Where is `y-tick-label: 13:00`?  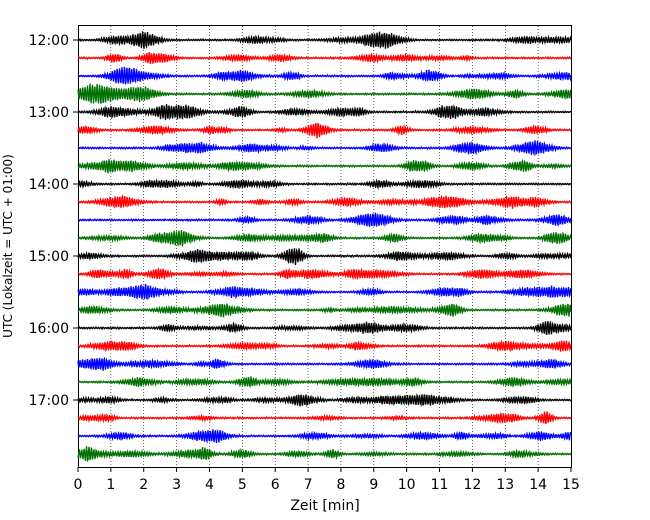
y-tick-label: 13:00 is located at coordinates (49, 113).